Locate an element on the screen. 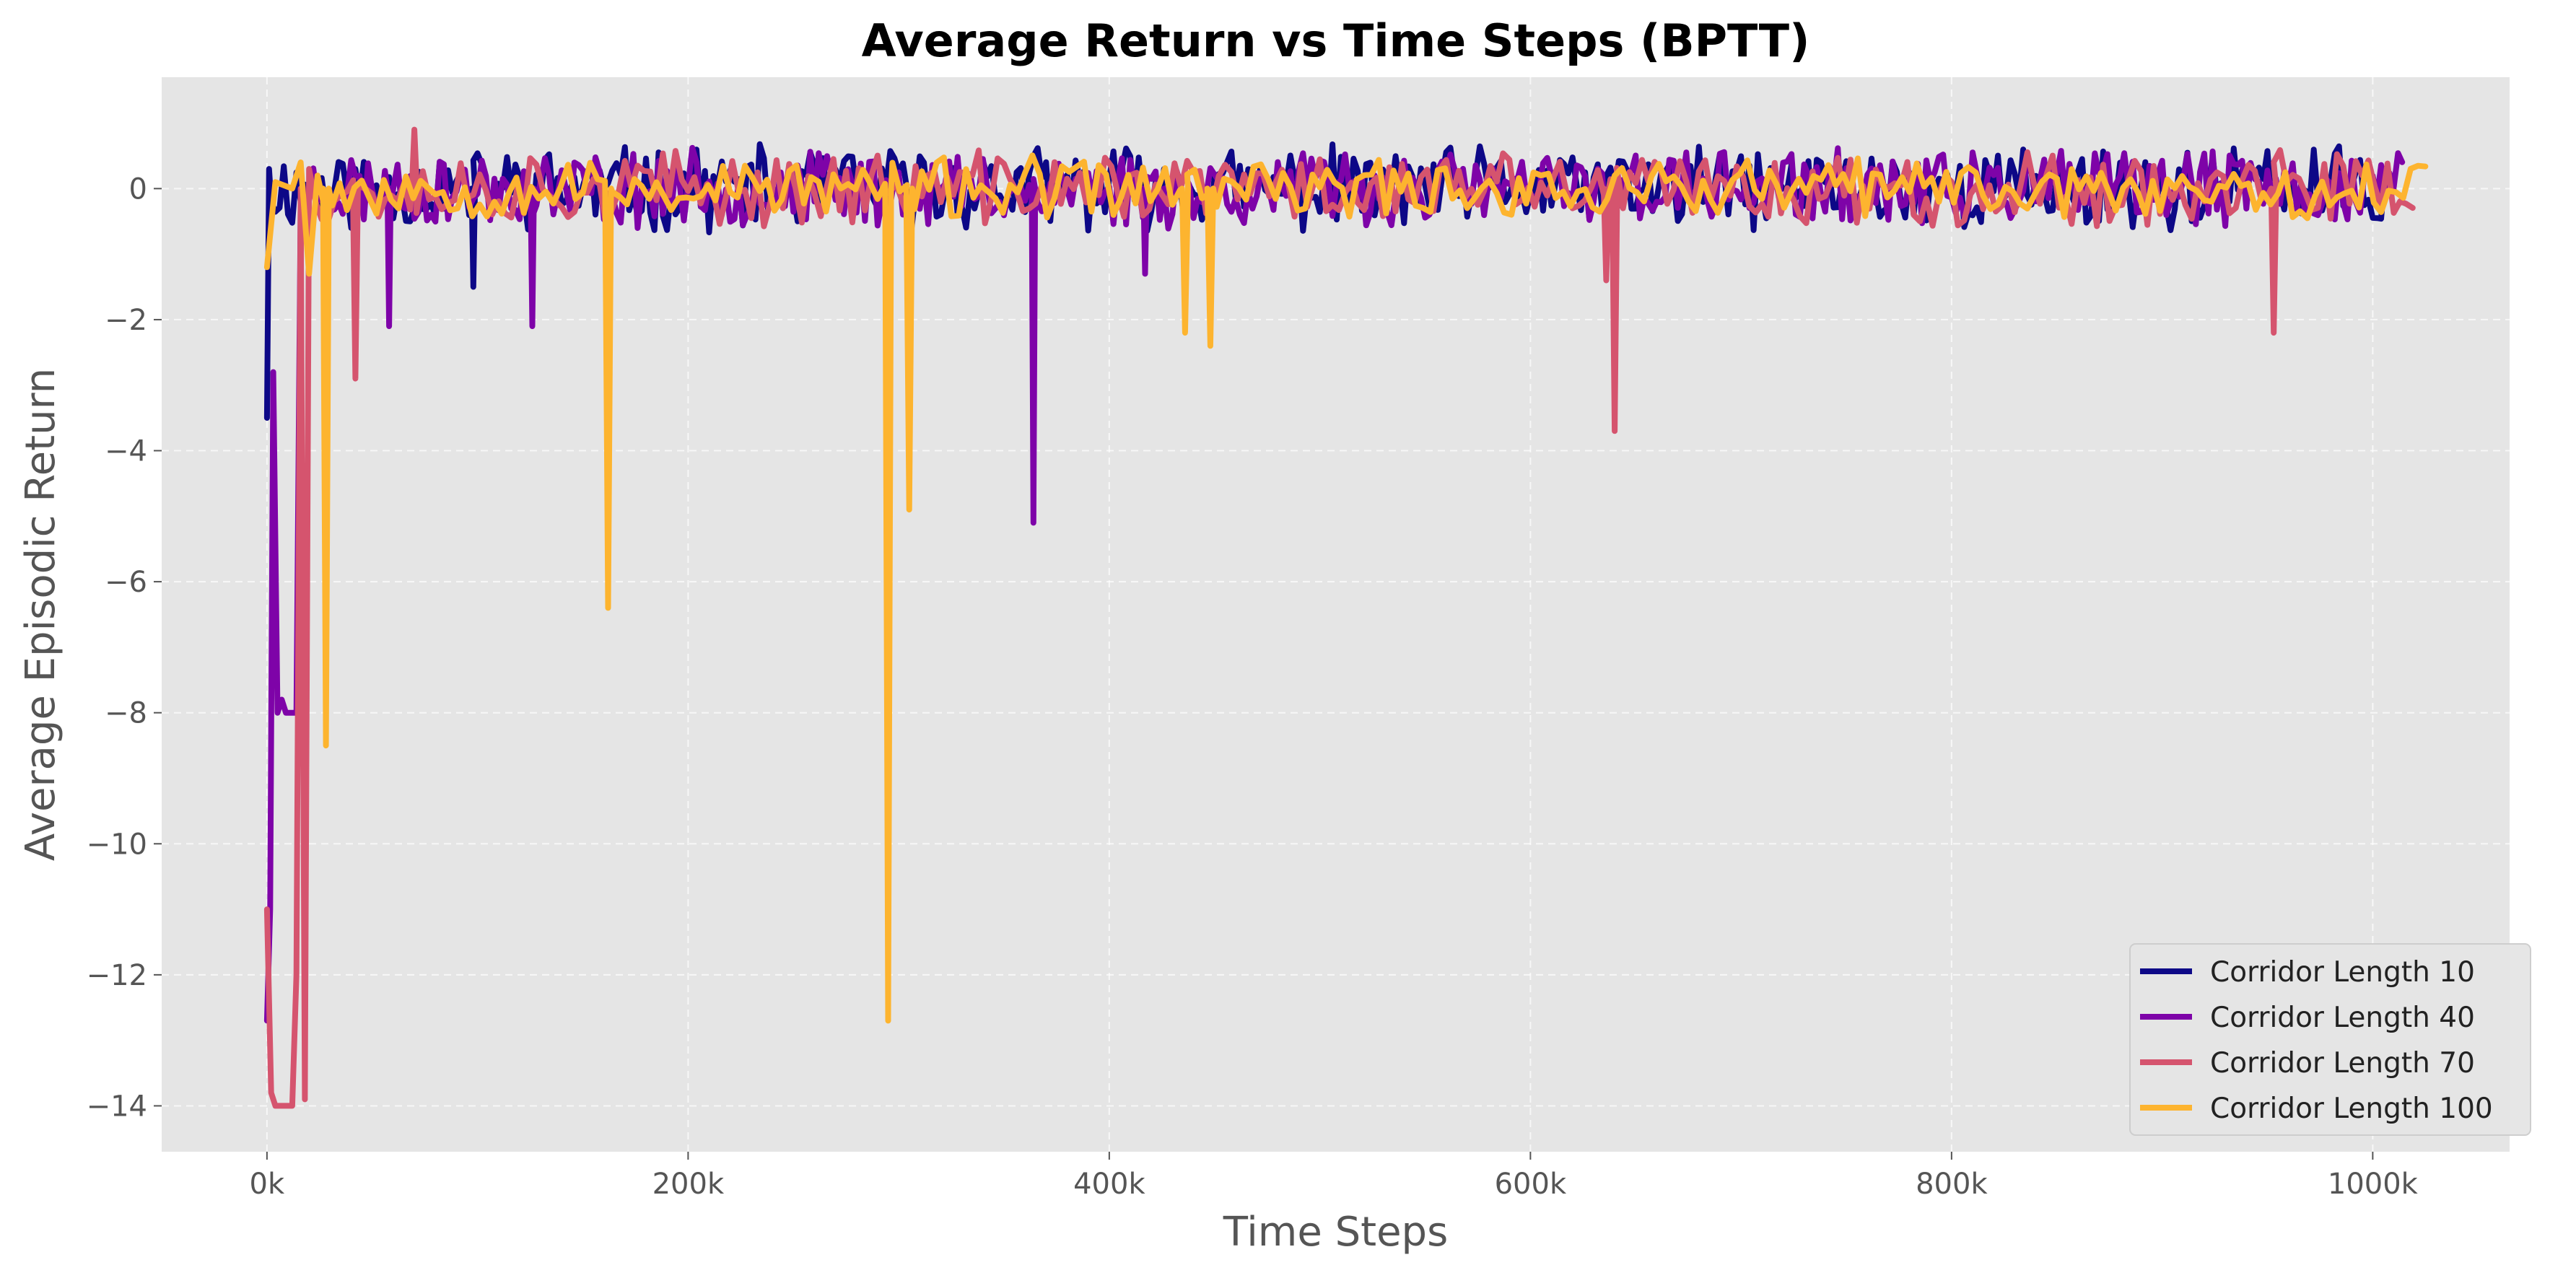 The image size is (2576, 1278). x-axis-ticks: 0k 200k 400k 600k 800k 1000k is located at coordinates (1334, 1176).